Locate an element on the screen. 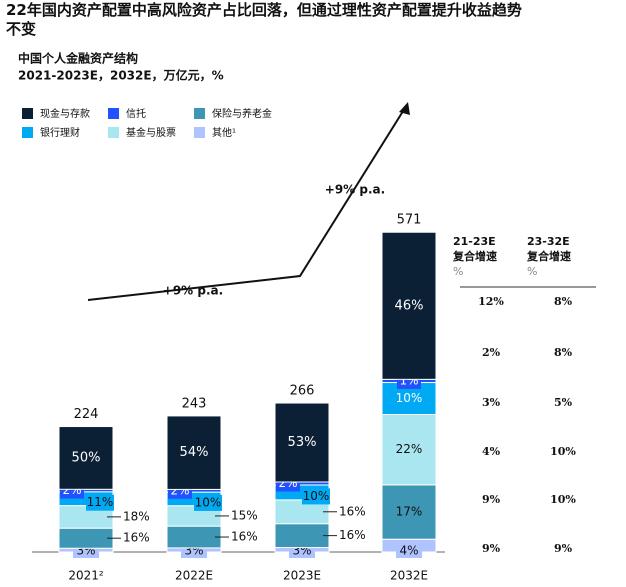 The height and width of the screenshot is (587, 626). arrow-head is located at coordinates (404, 108).